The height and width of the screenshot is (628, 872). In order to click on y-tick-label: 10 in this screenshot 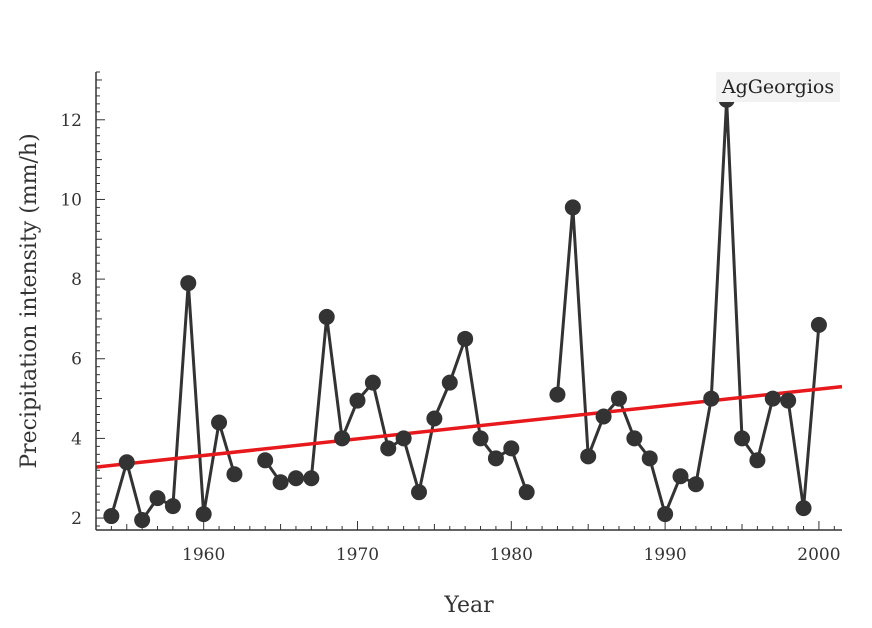, I will do `click(71, 200)`.